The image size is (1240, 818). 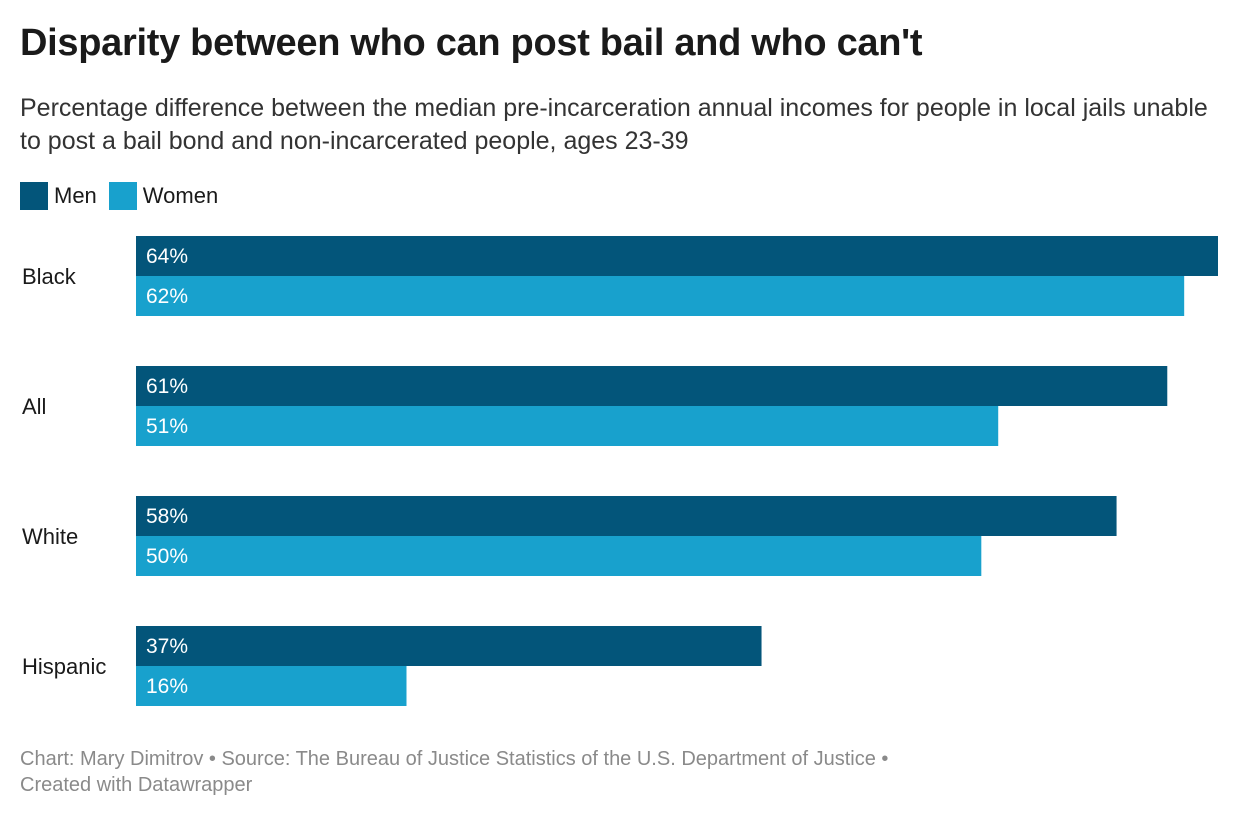 What do you see at coordinates (167, 426) in the screenshot?
I see `bar-value-label: 51%` at bounding box center [167, 426].